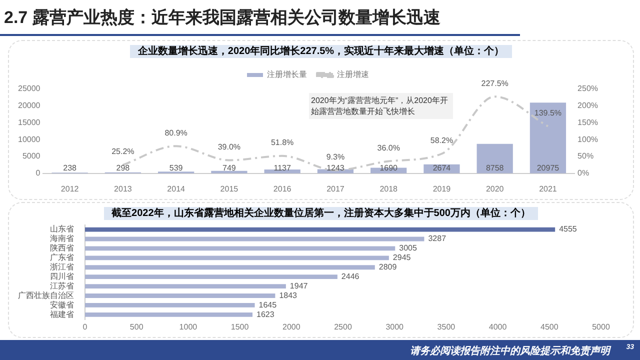  Describe the element at coordinates (240, 327) in the screenshot. I see `x-tick-label: 1500` at that location.